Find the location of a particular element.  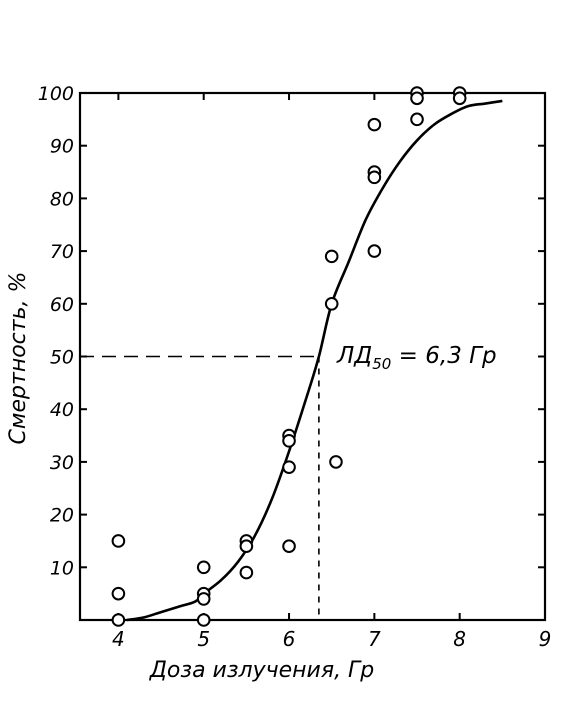

x-tick-label: 7 is located at coordinates (374, 639).